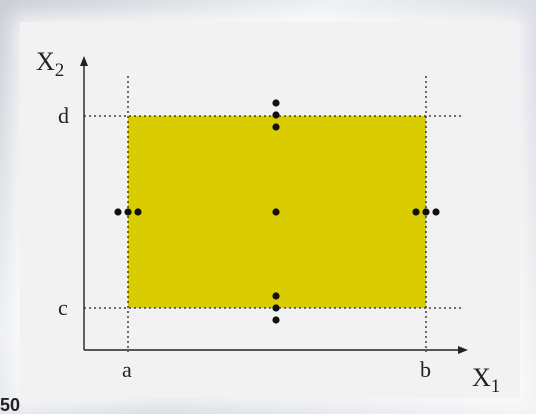 The image size is (536, 414). Describe the element at coordinates (486, 380) in the screenshot. I see `x-axis-label: X1` at that location.